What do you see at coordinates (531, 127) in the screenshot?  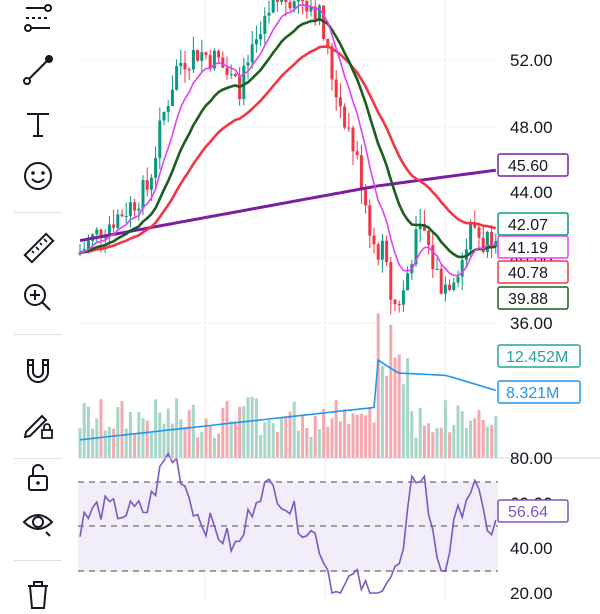 I see `price-tick-label: 48.00` at bounding box center [531, 127].